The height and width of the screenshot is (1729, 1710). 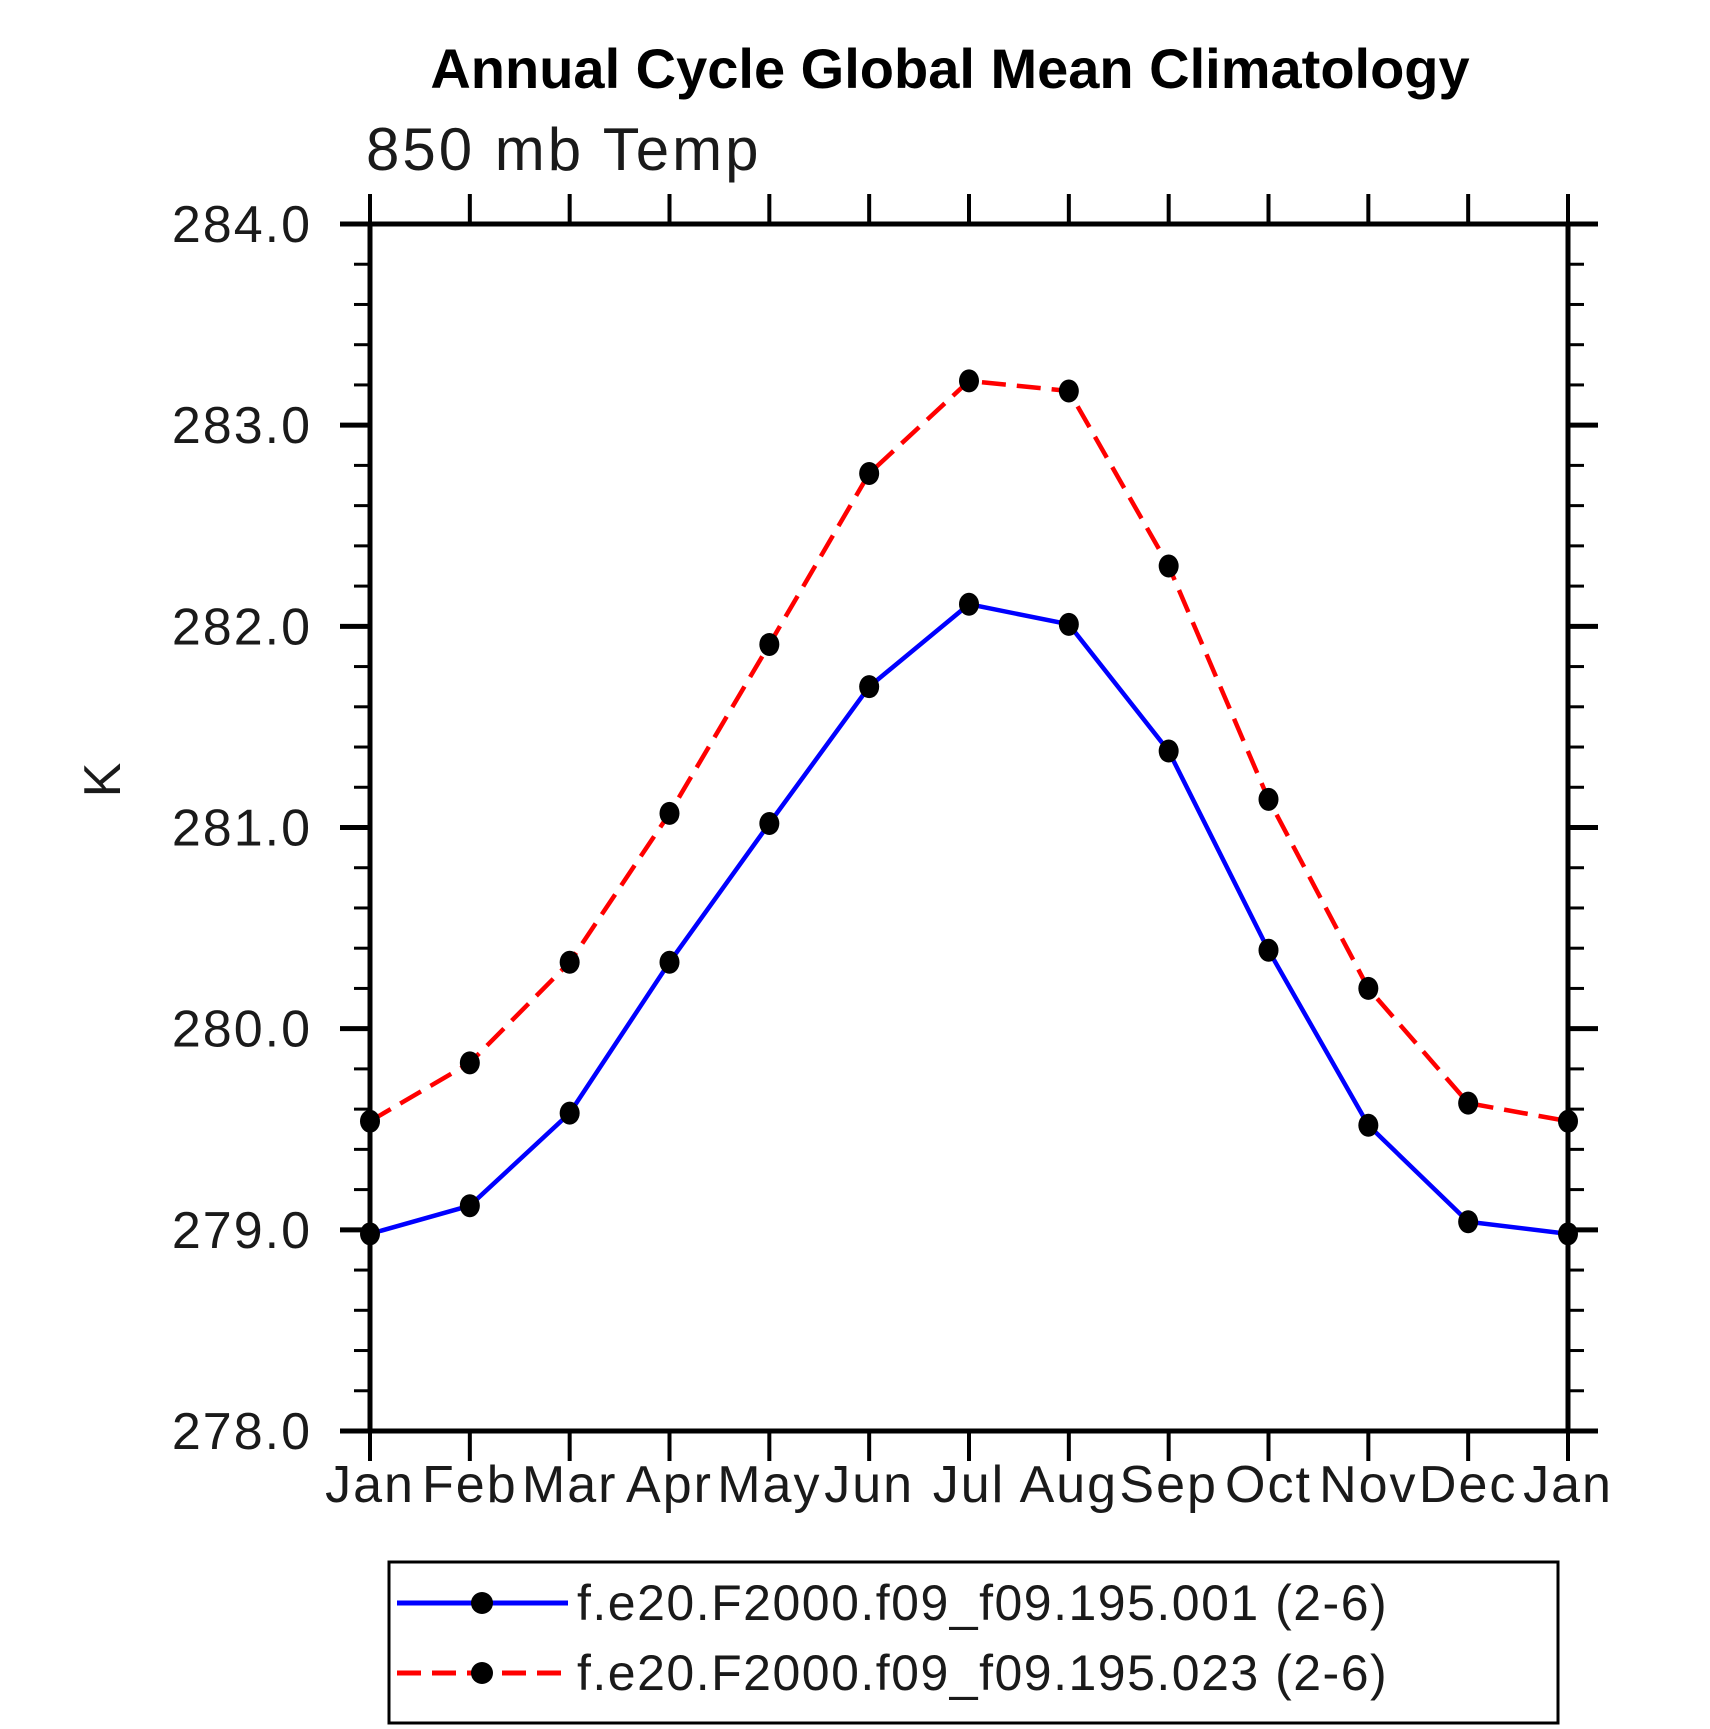 What do you see at coordinates (563, 149) in the screenshot?
I see `chart-subtitle: 850 mb Temp` at bounding box center [563, 149].